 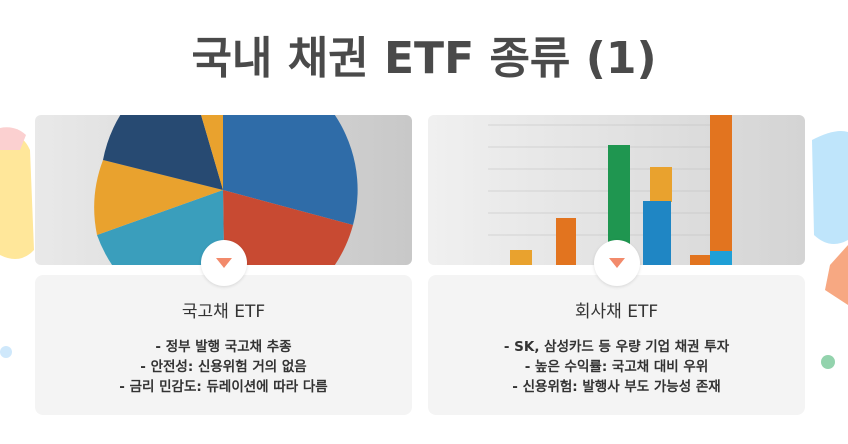 I want to click on item: - 높은 수익률: 국고채 대비 우위, so click(x=616, y=367).